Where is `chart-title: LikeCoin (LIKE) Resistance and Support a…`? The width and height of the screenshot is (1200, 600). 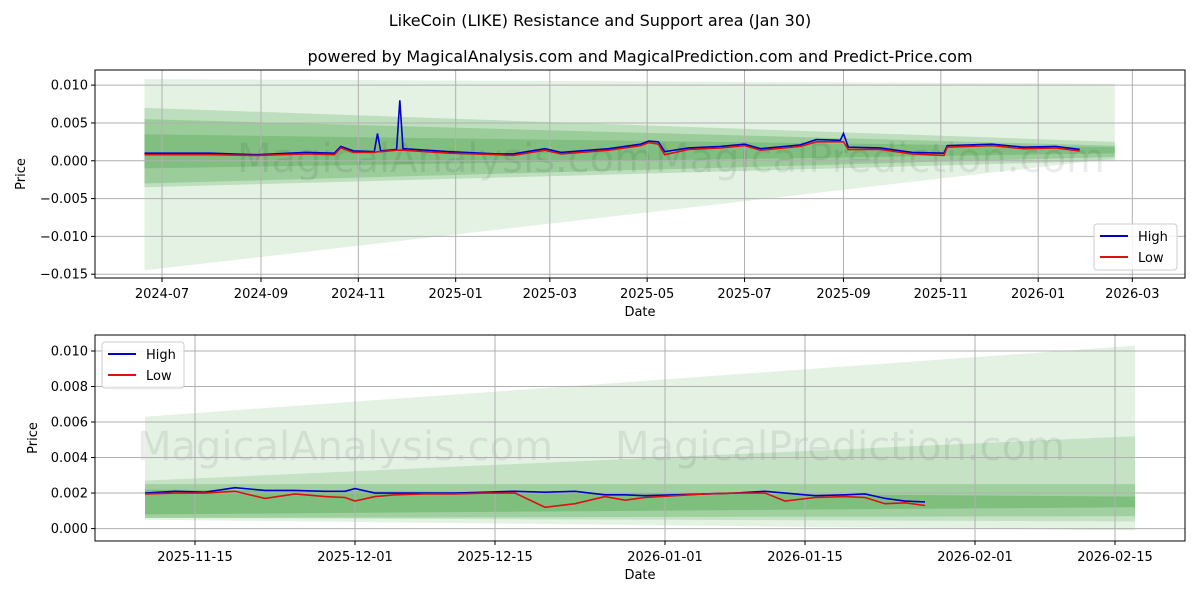
chart-title: LikeCoin (LIKE) Resistance and Support a… is located at coordinates (600, 20).